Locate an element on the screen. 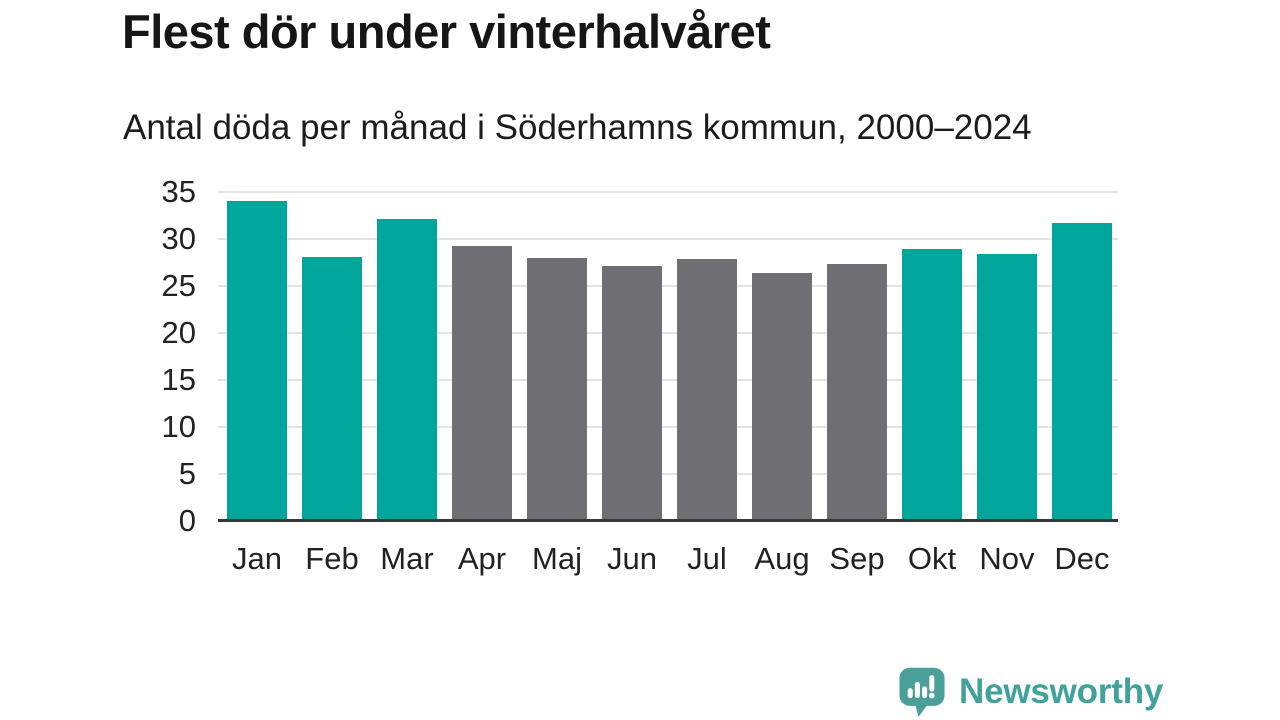  bar-maj is located at coordinates (557, 389).